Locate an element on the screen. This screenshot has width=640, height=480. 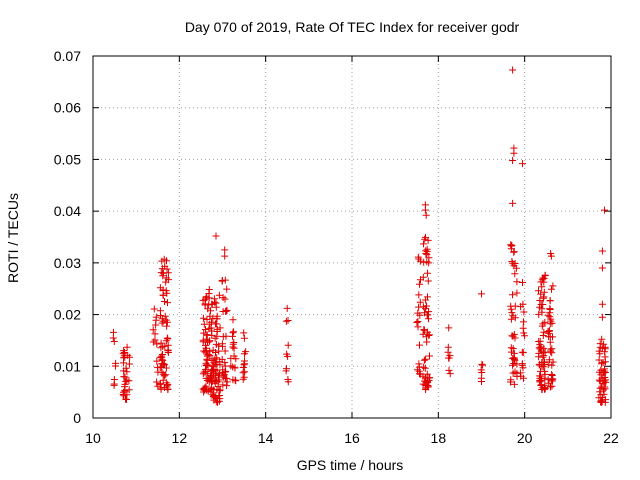
y-tick-label: 0.03 is located at coordinates (67, 263).